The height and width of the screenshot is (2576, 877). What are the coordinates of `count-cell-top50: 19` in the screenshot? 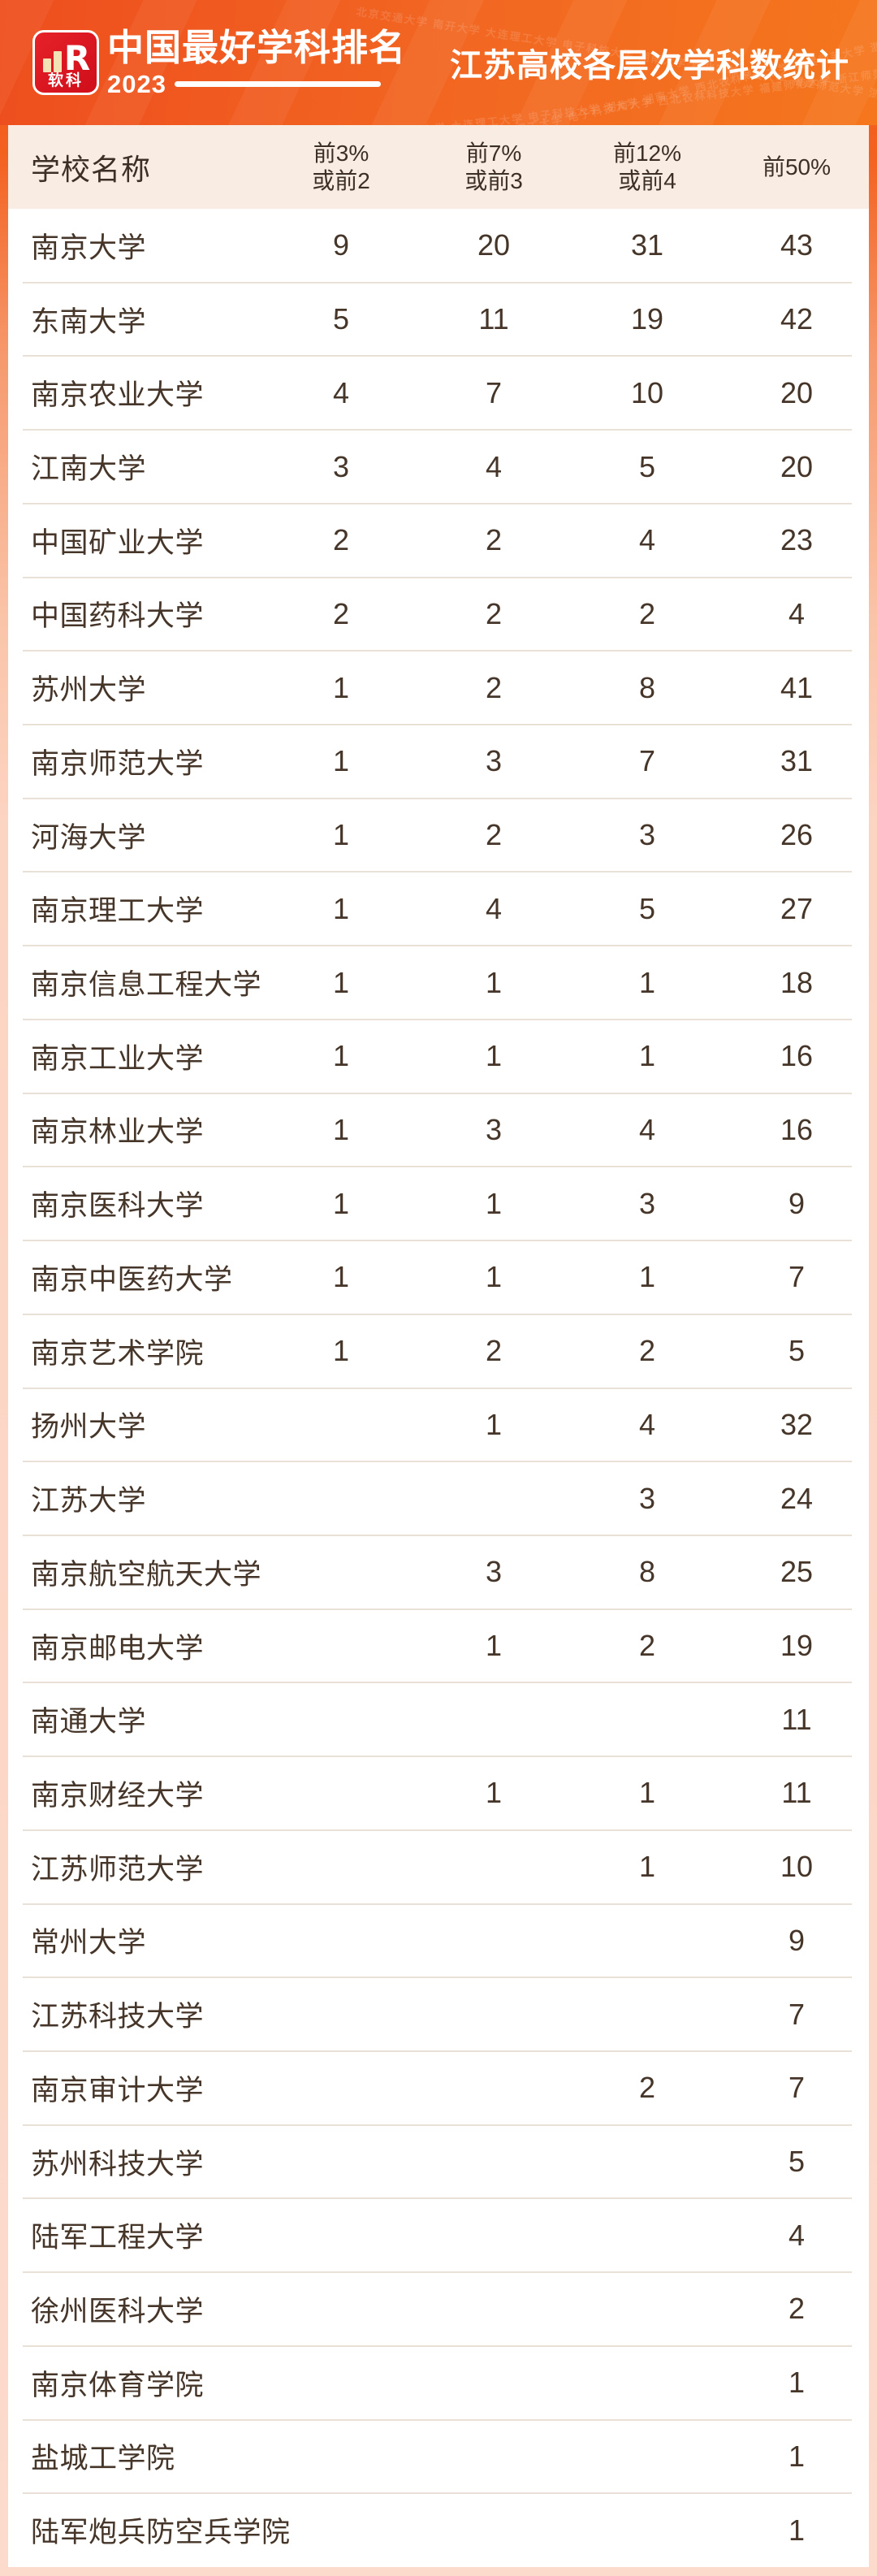 It's located at (797, 1646).